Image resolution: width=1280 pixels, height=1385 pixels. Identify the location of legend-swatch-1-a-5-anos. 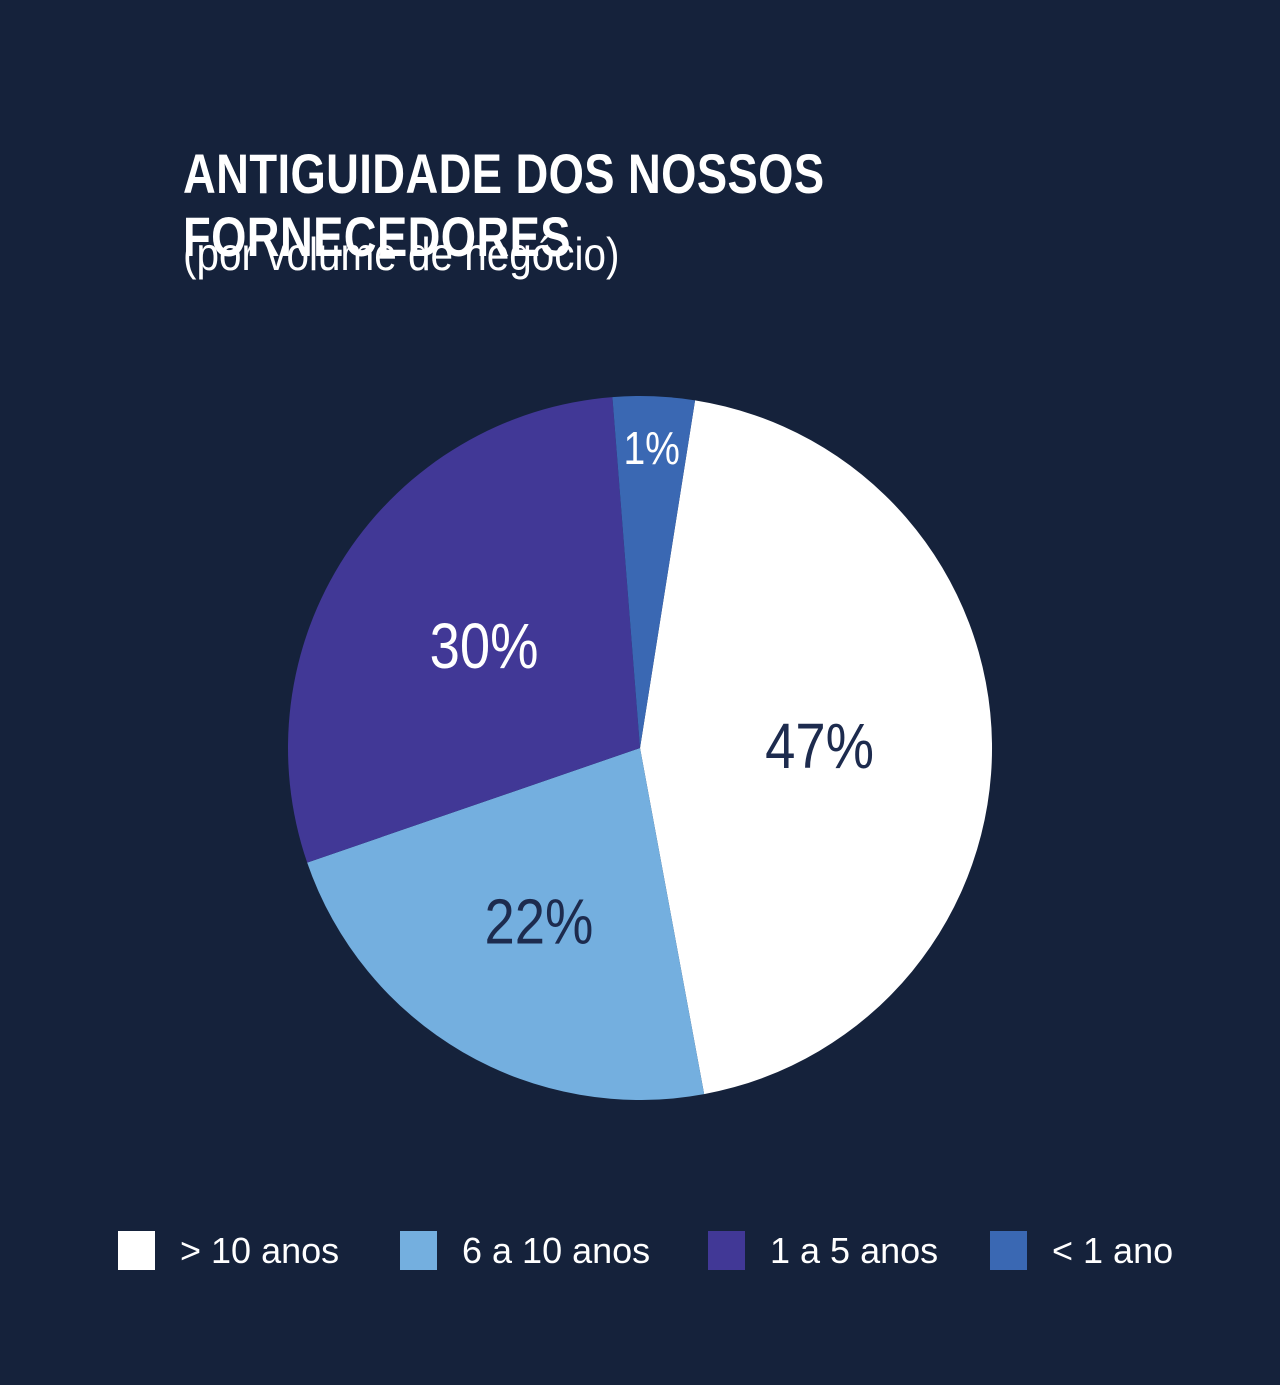
(726, 1250).